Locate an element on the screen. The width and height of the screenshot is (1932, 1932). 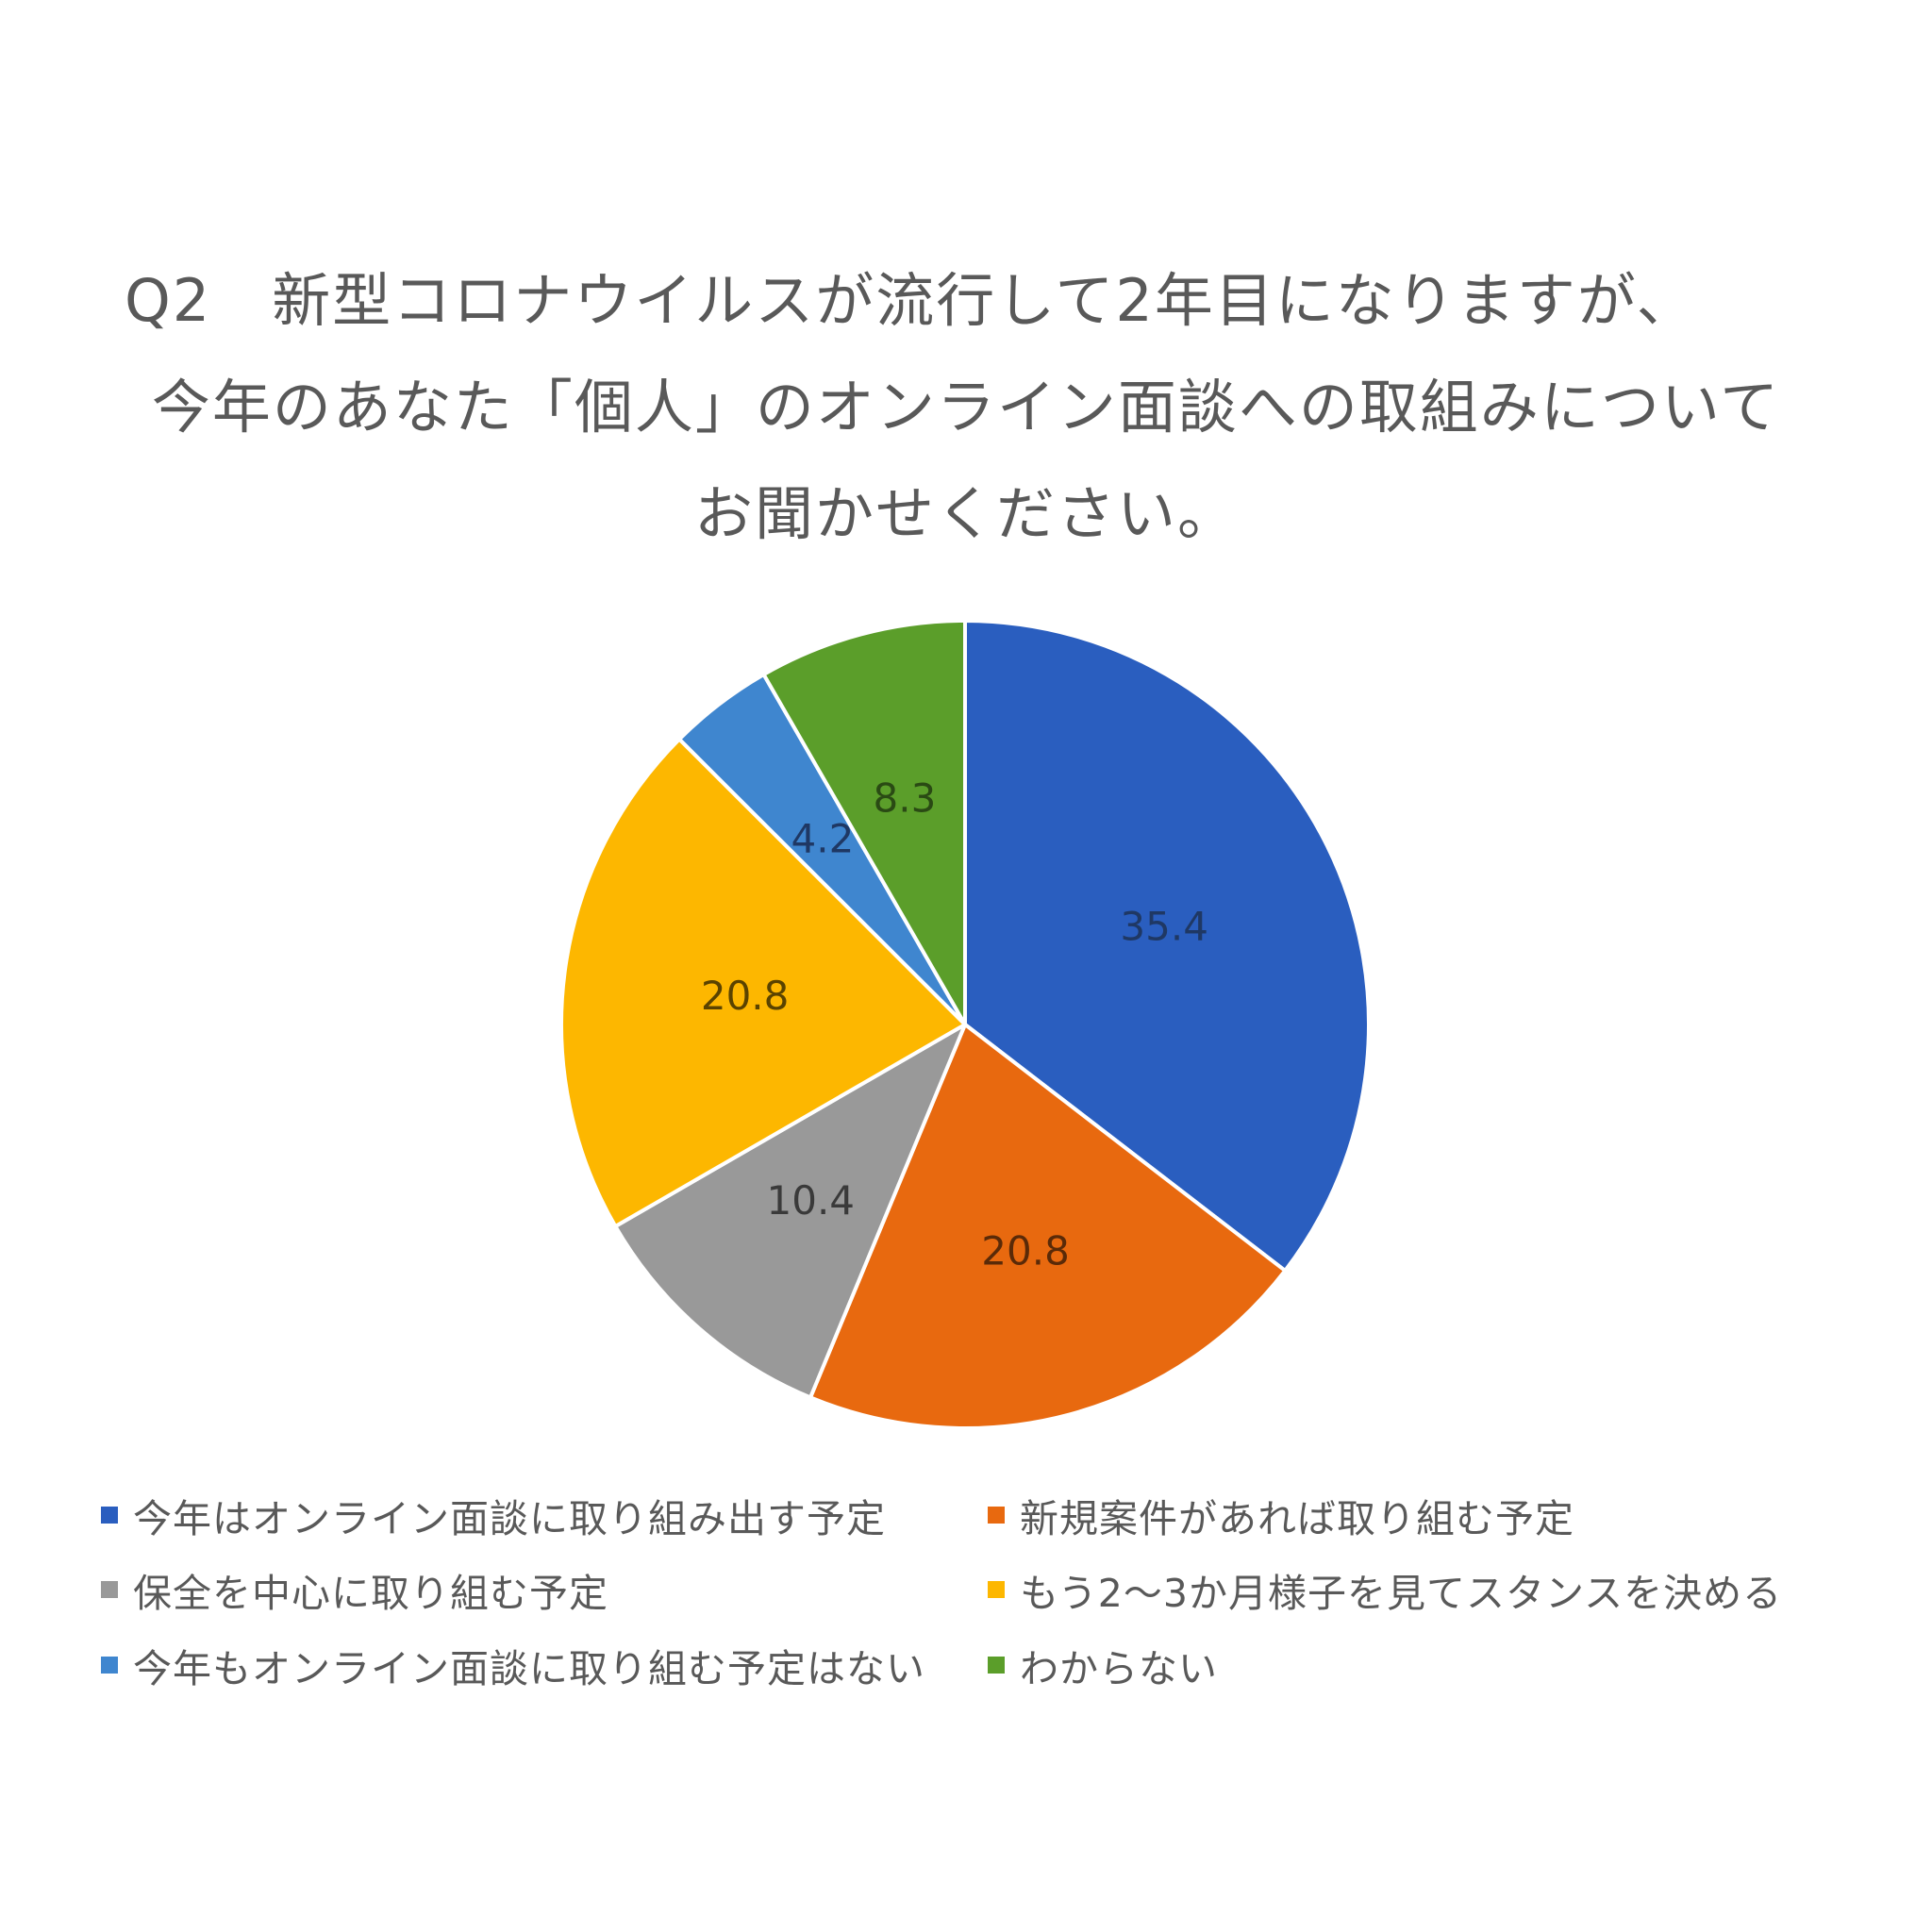
legend-label: 今年もオンライン面談に取り組む予定はない is located at coordinates (529, 1669).